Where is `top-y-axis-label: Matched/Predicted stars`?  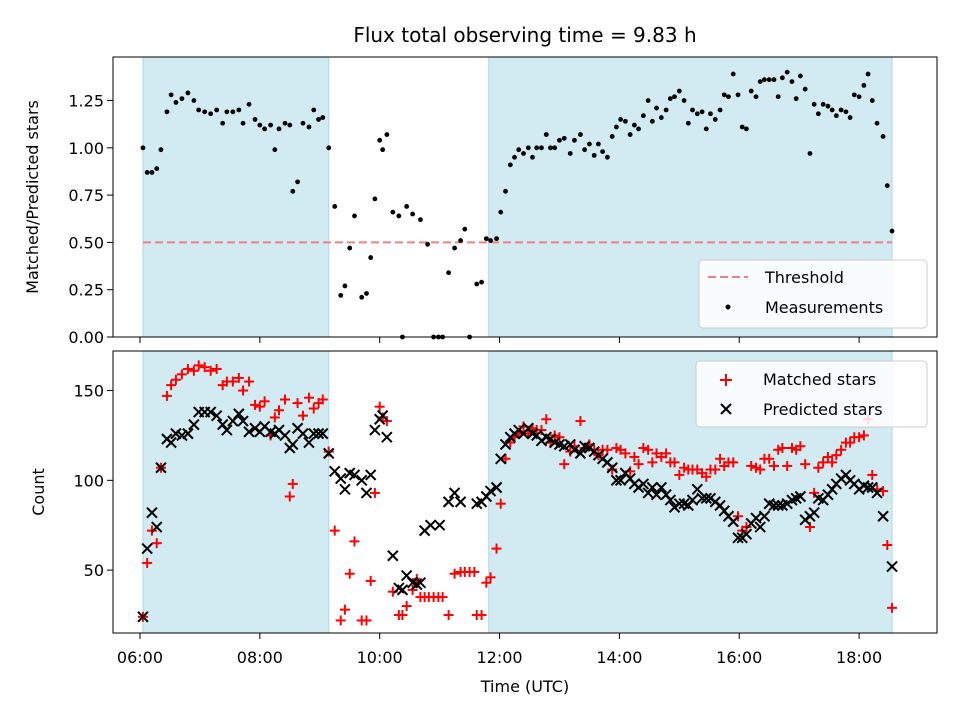
top-y-axis-label: Matched/Predicted stars is located at coordinates (32, 197).